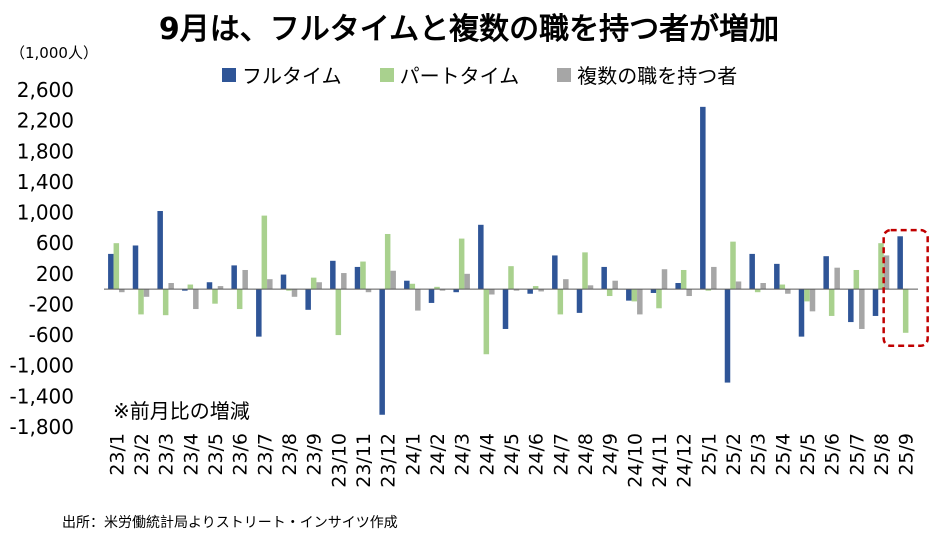 The height and width of the screenshot is (536, 938). I want to click on x-tick-label: 23/6, so click(241, 454).